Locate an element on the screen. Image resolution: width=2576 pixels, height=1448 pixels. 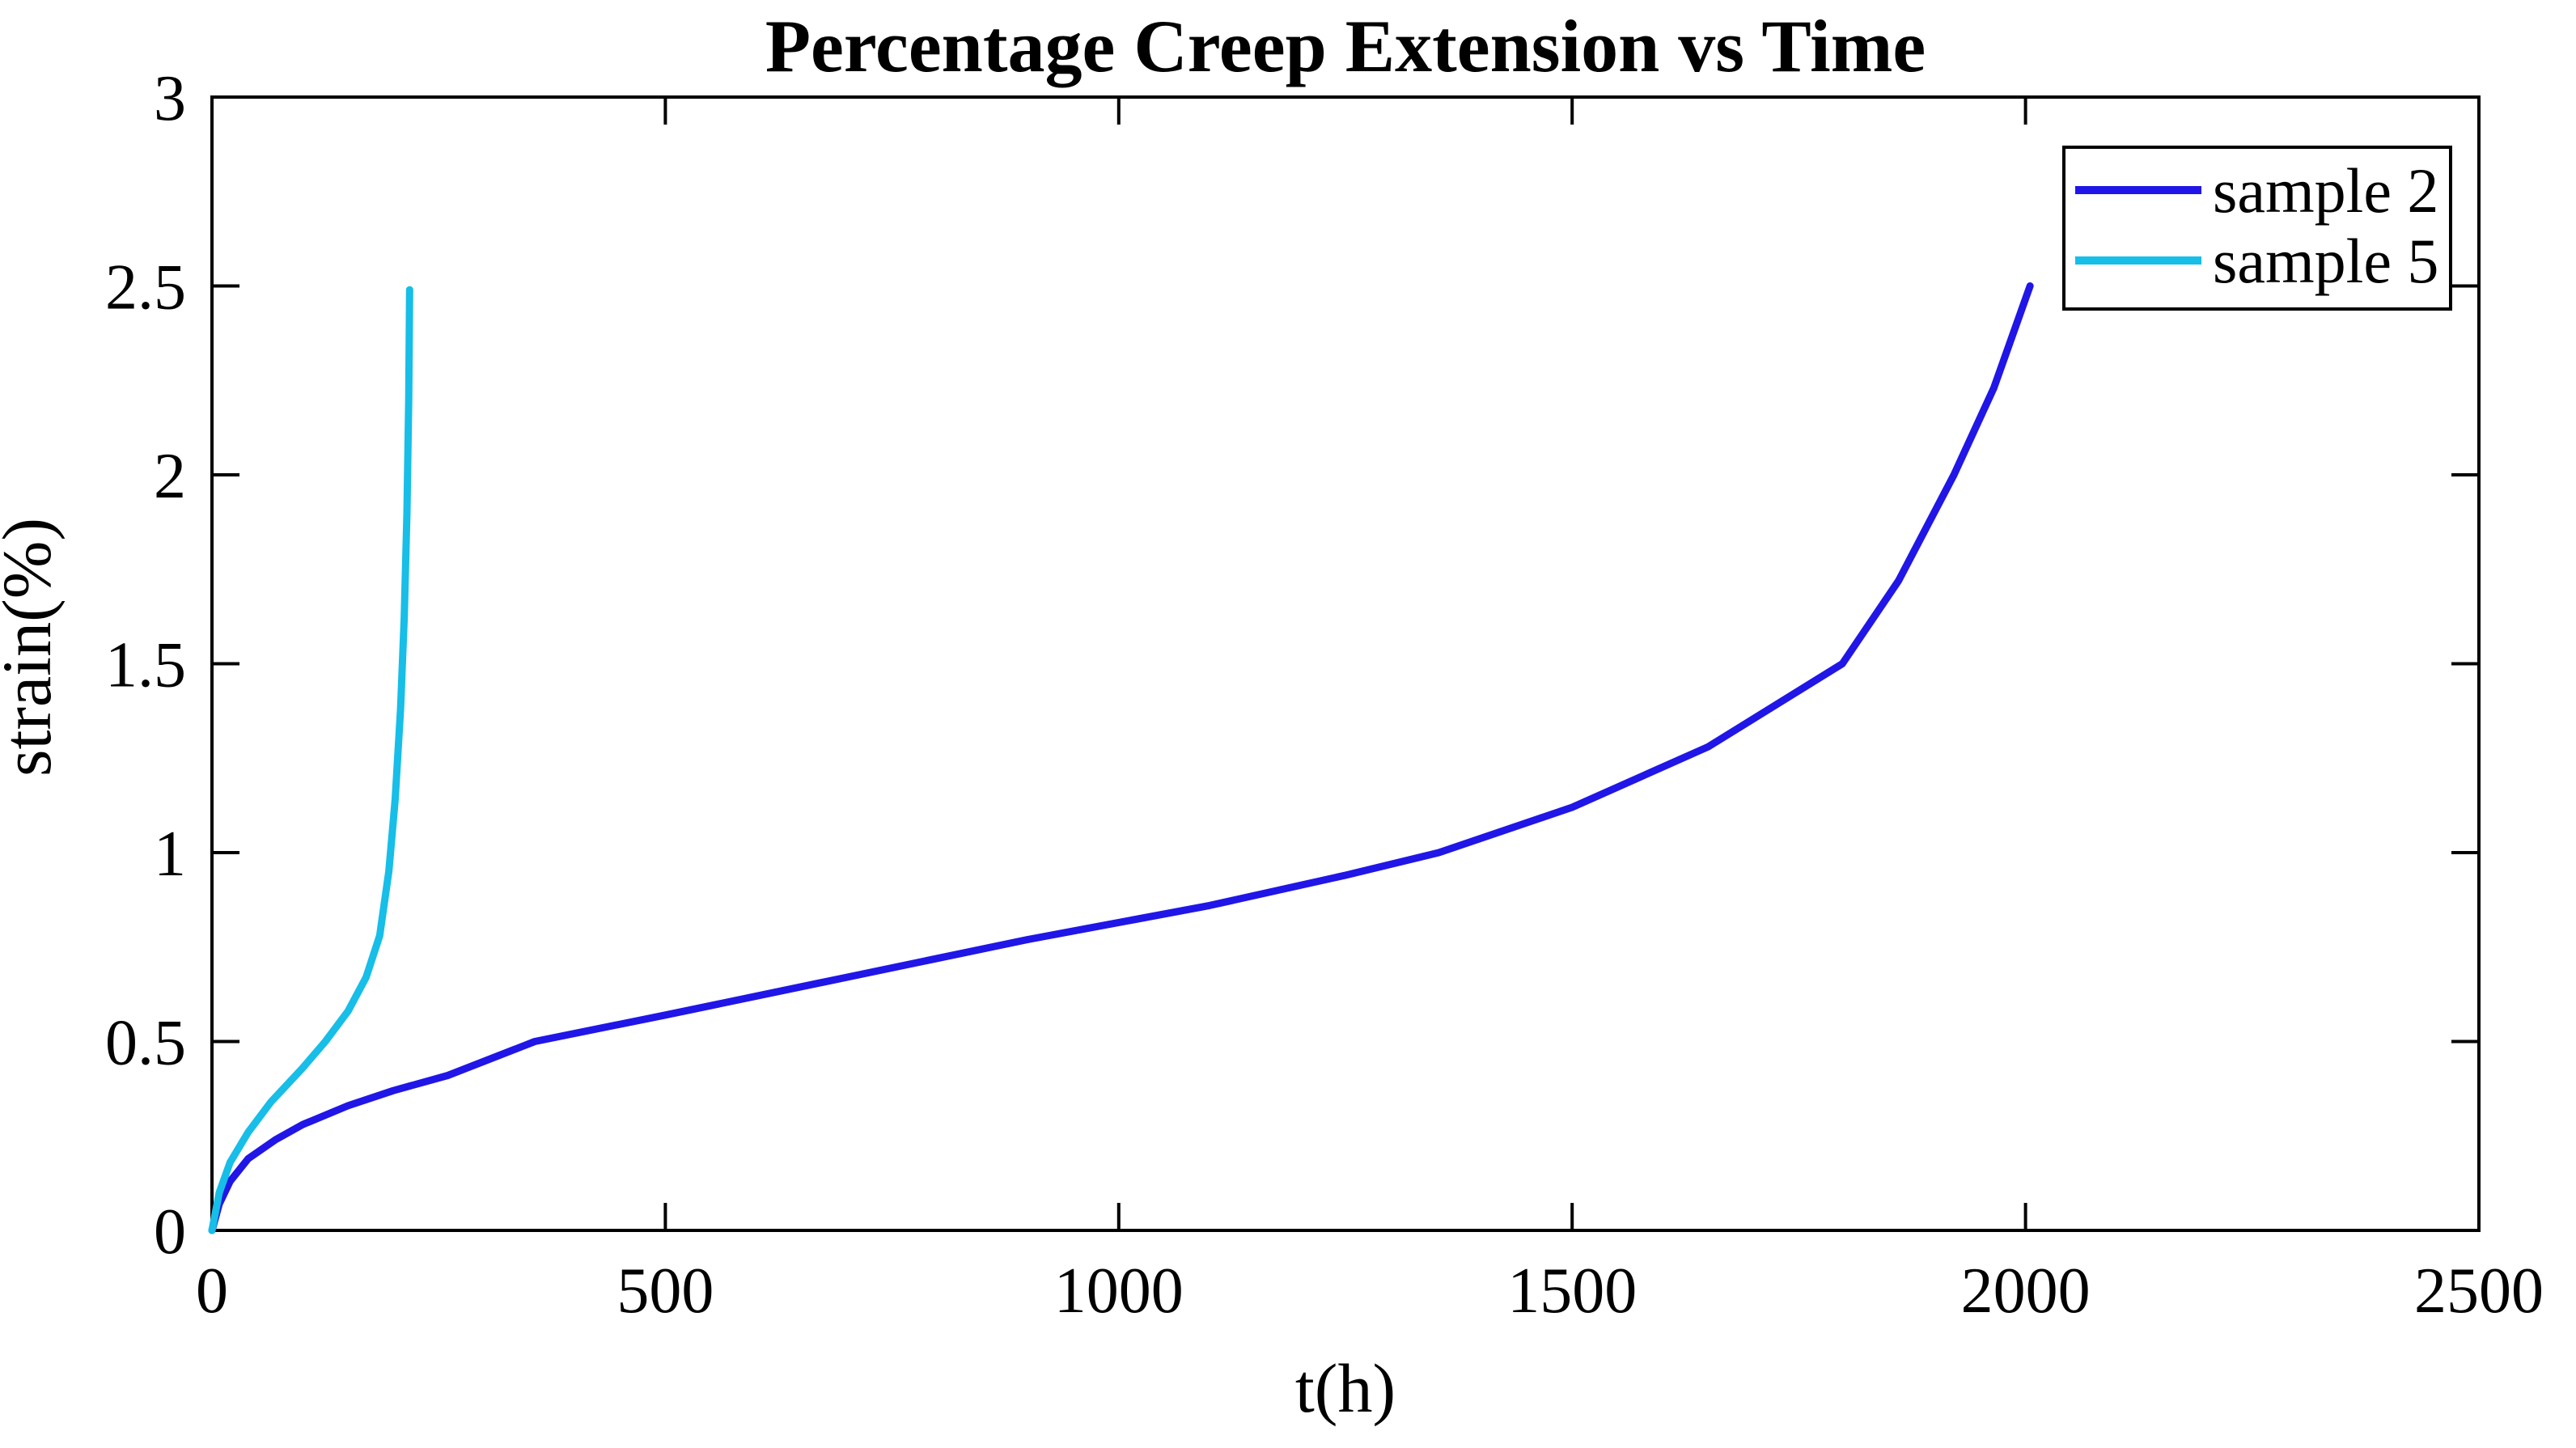
y-tick-label: 2.5 is located at coordinates (145, 288).